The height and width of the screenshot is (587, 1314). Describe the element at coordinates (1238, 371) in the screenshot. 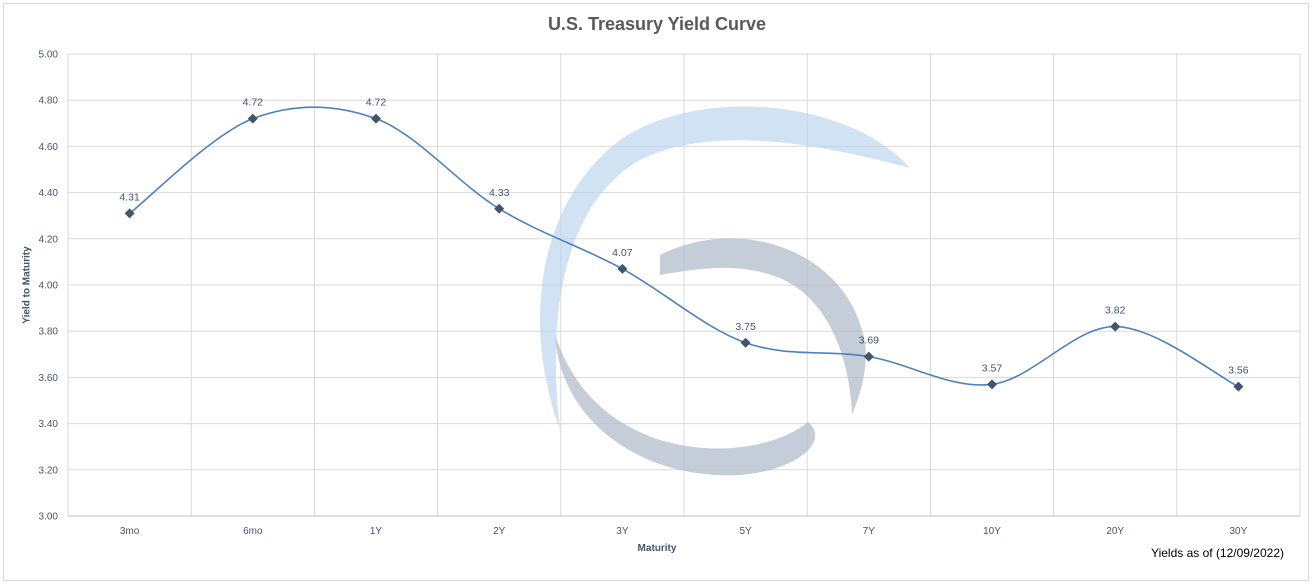

I see `data-label: 3.56` at that location.